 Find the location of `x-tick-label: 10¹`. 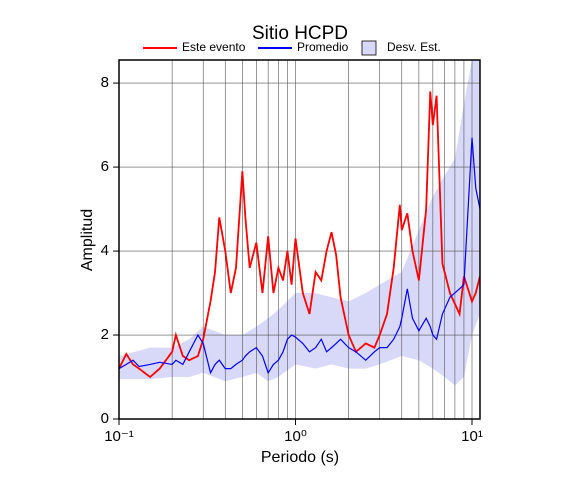

x-tick-label: 10¹ is located at coordinates (472, 436).